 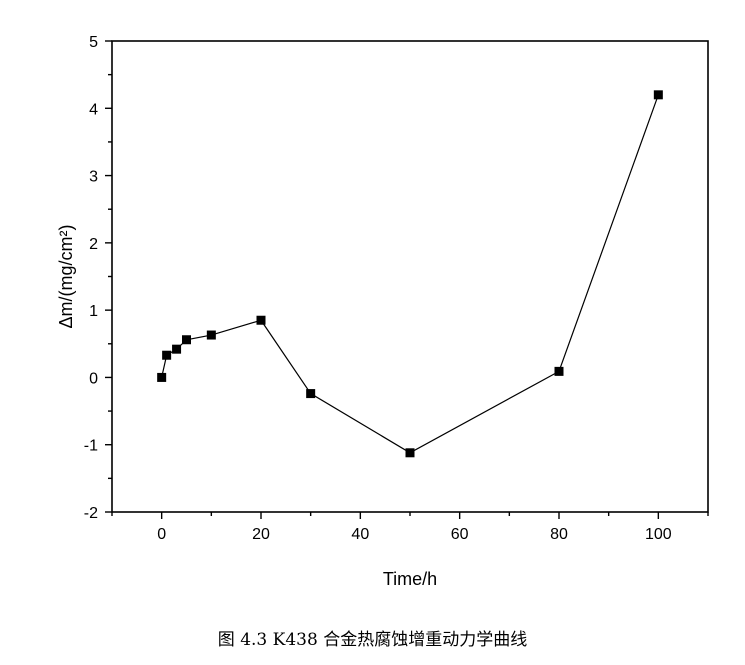 I want to click on x-tick-label: 0, so click(x=161, y=534).